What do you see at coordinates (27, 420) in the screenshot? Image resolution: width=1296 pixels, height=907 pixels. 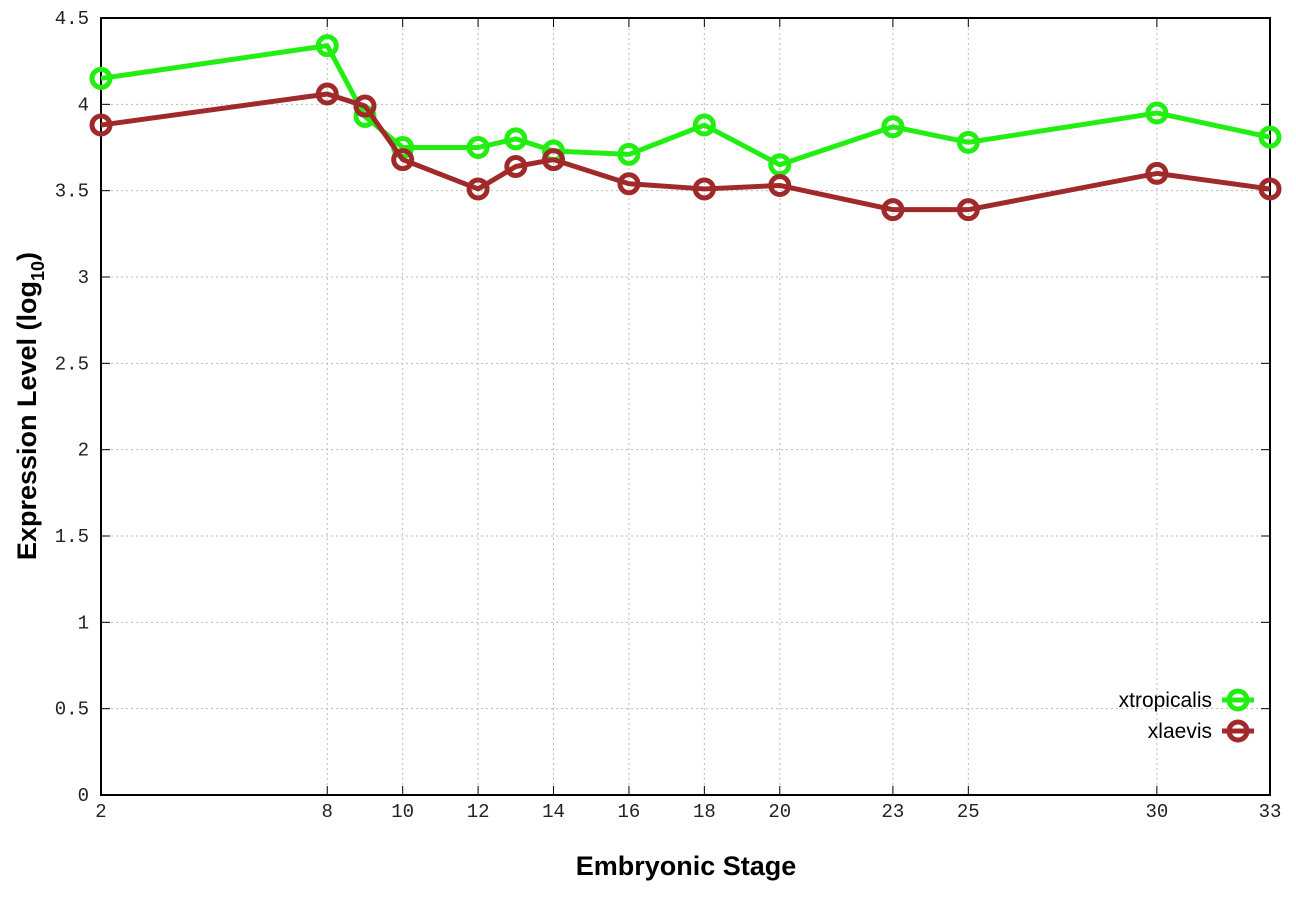 I see `y-axis-label-main: Expression Level (log` at bounding box center [27, 420].